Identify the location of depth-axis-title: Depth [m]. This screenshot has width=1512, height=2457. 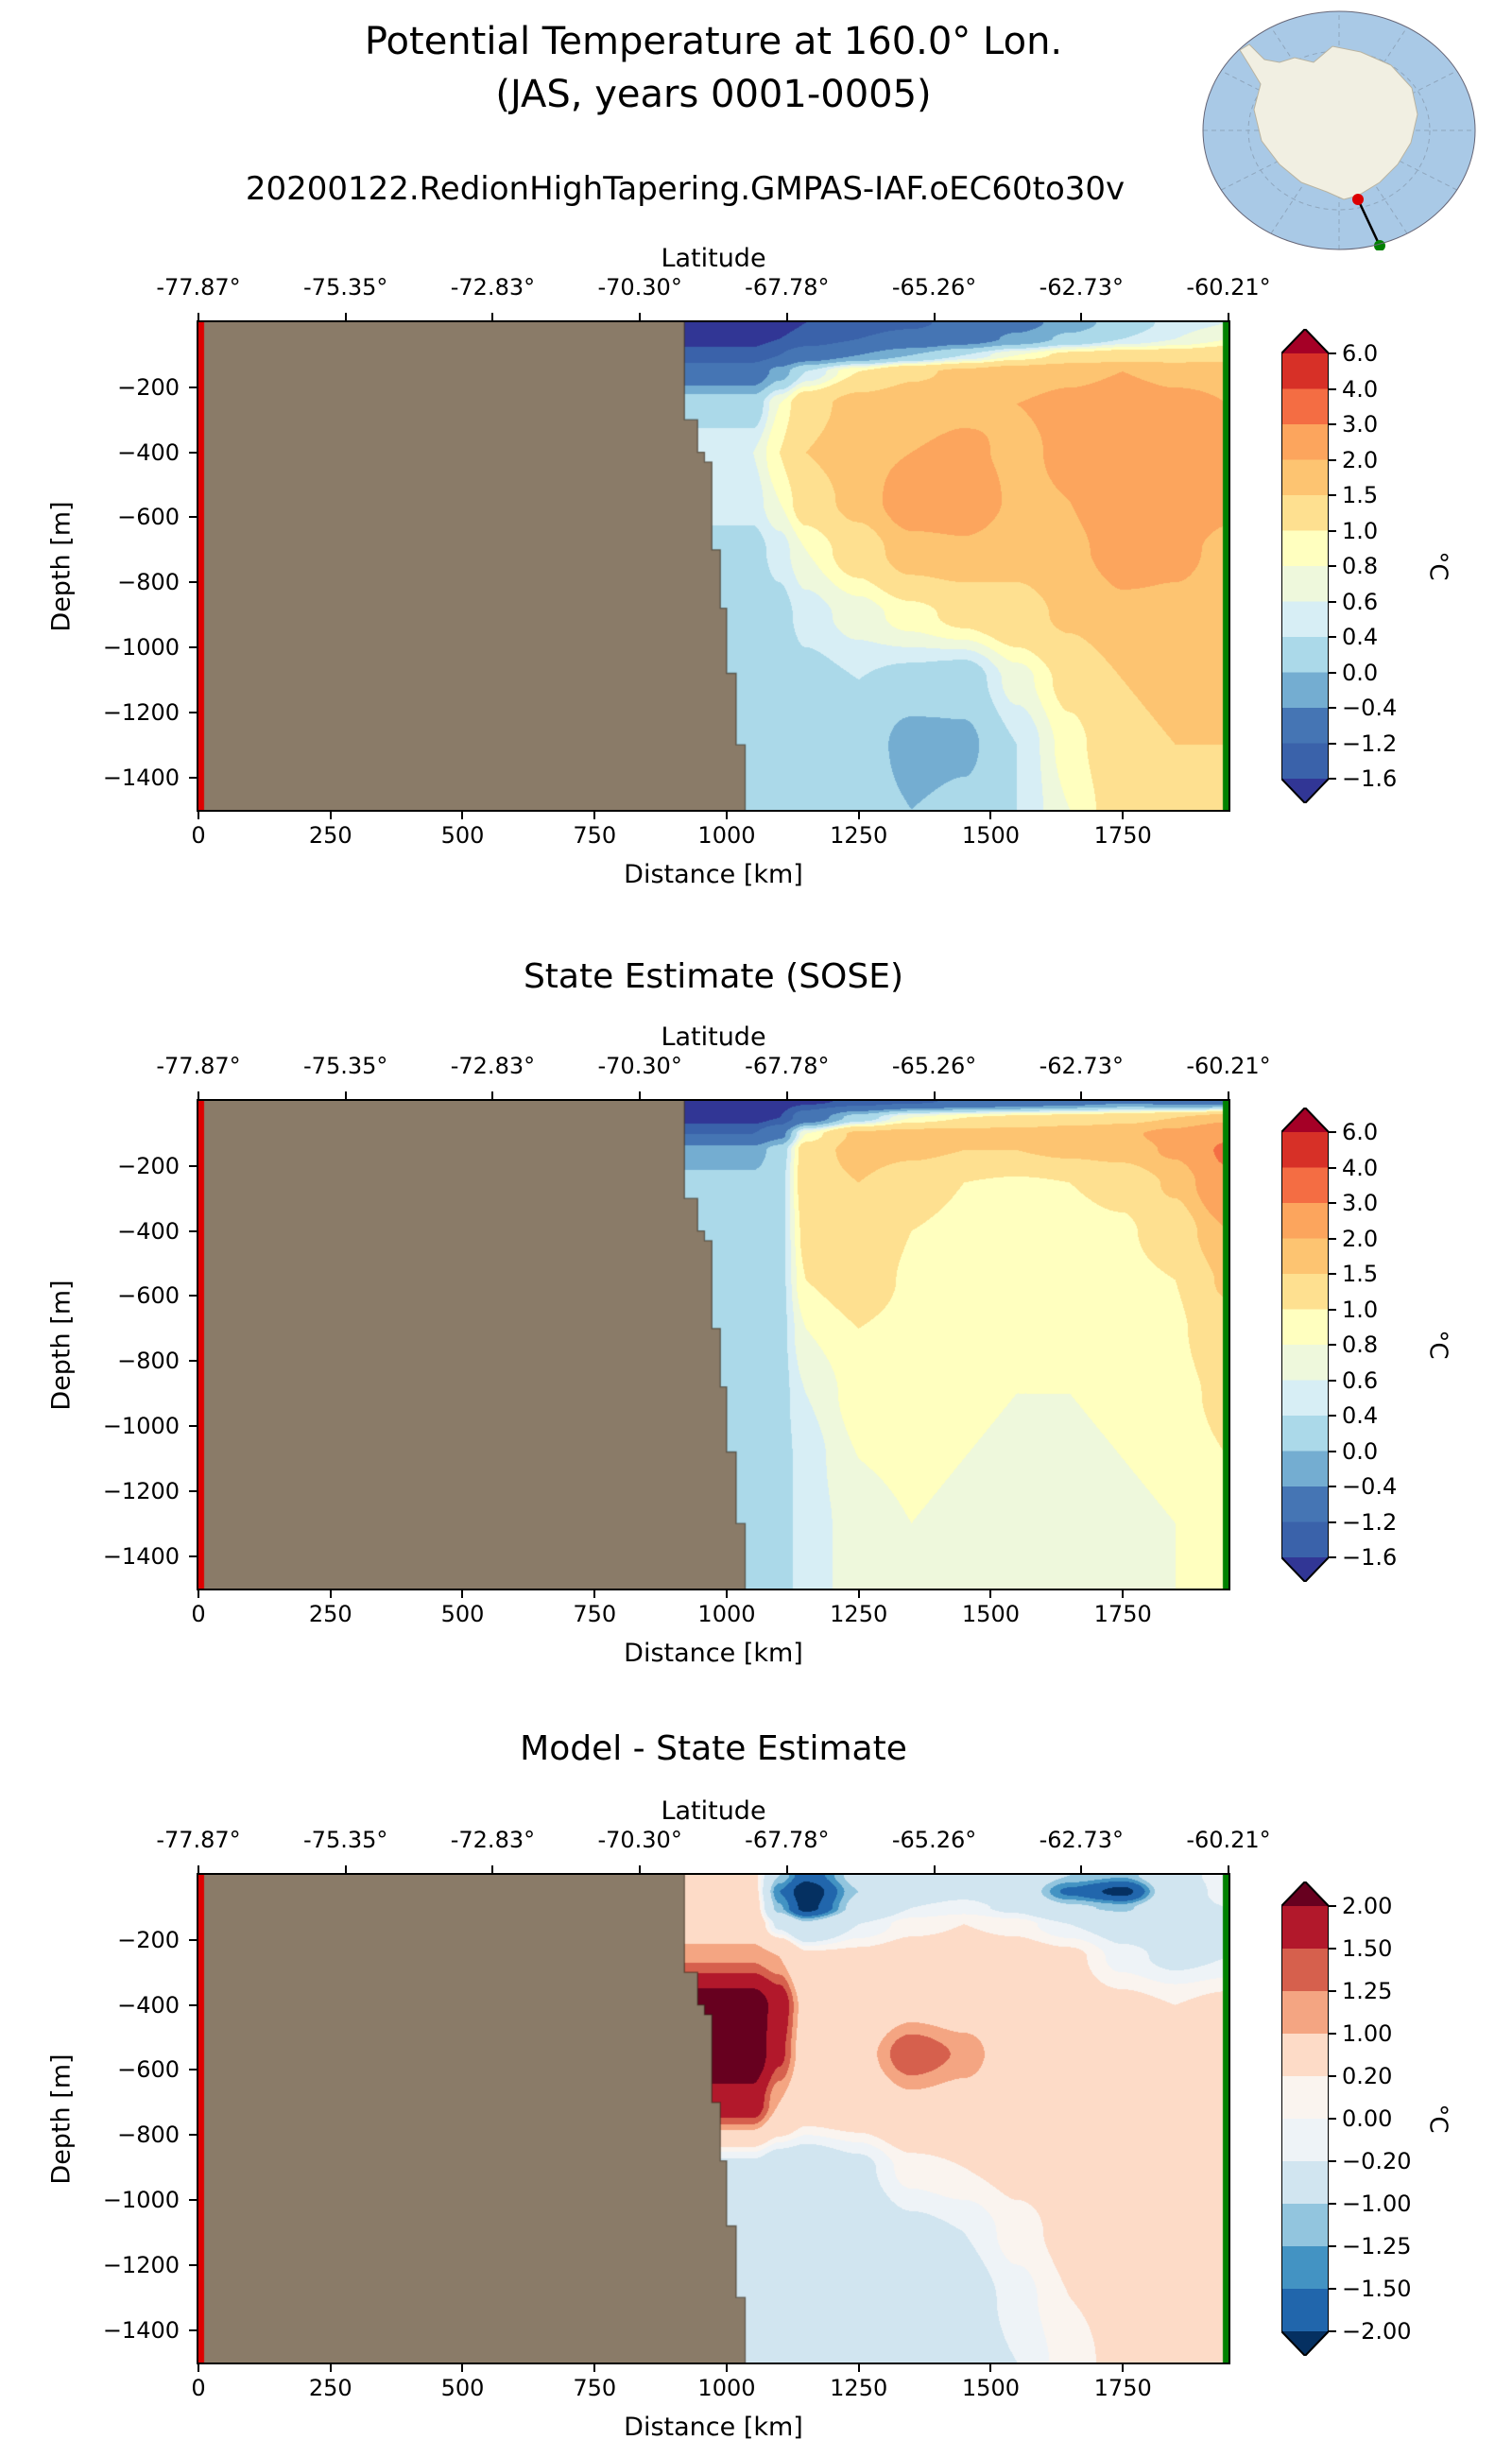
(61, 566).